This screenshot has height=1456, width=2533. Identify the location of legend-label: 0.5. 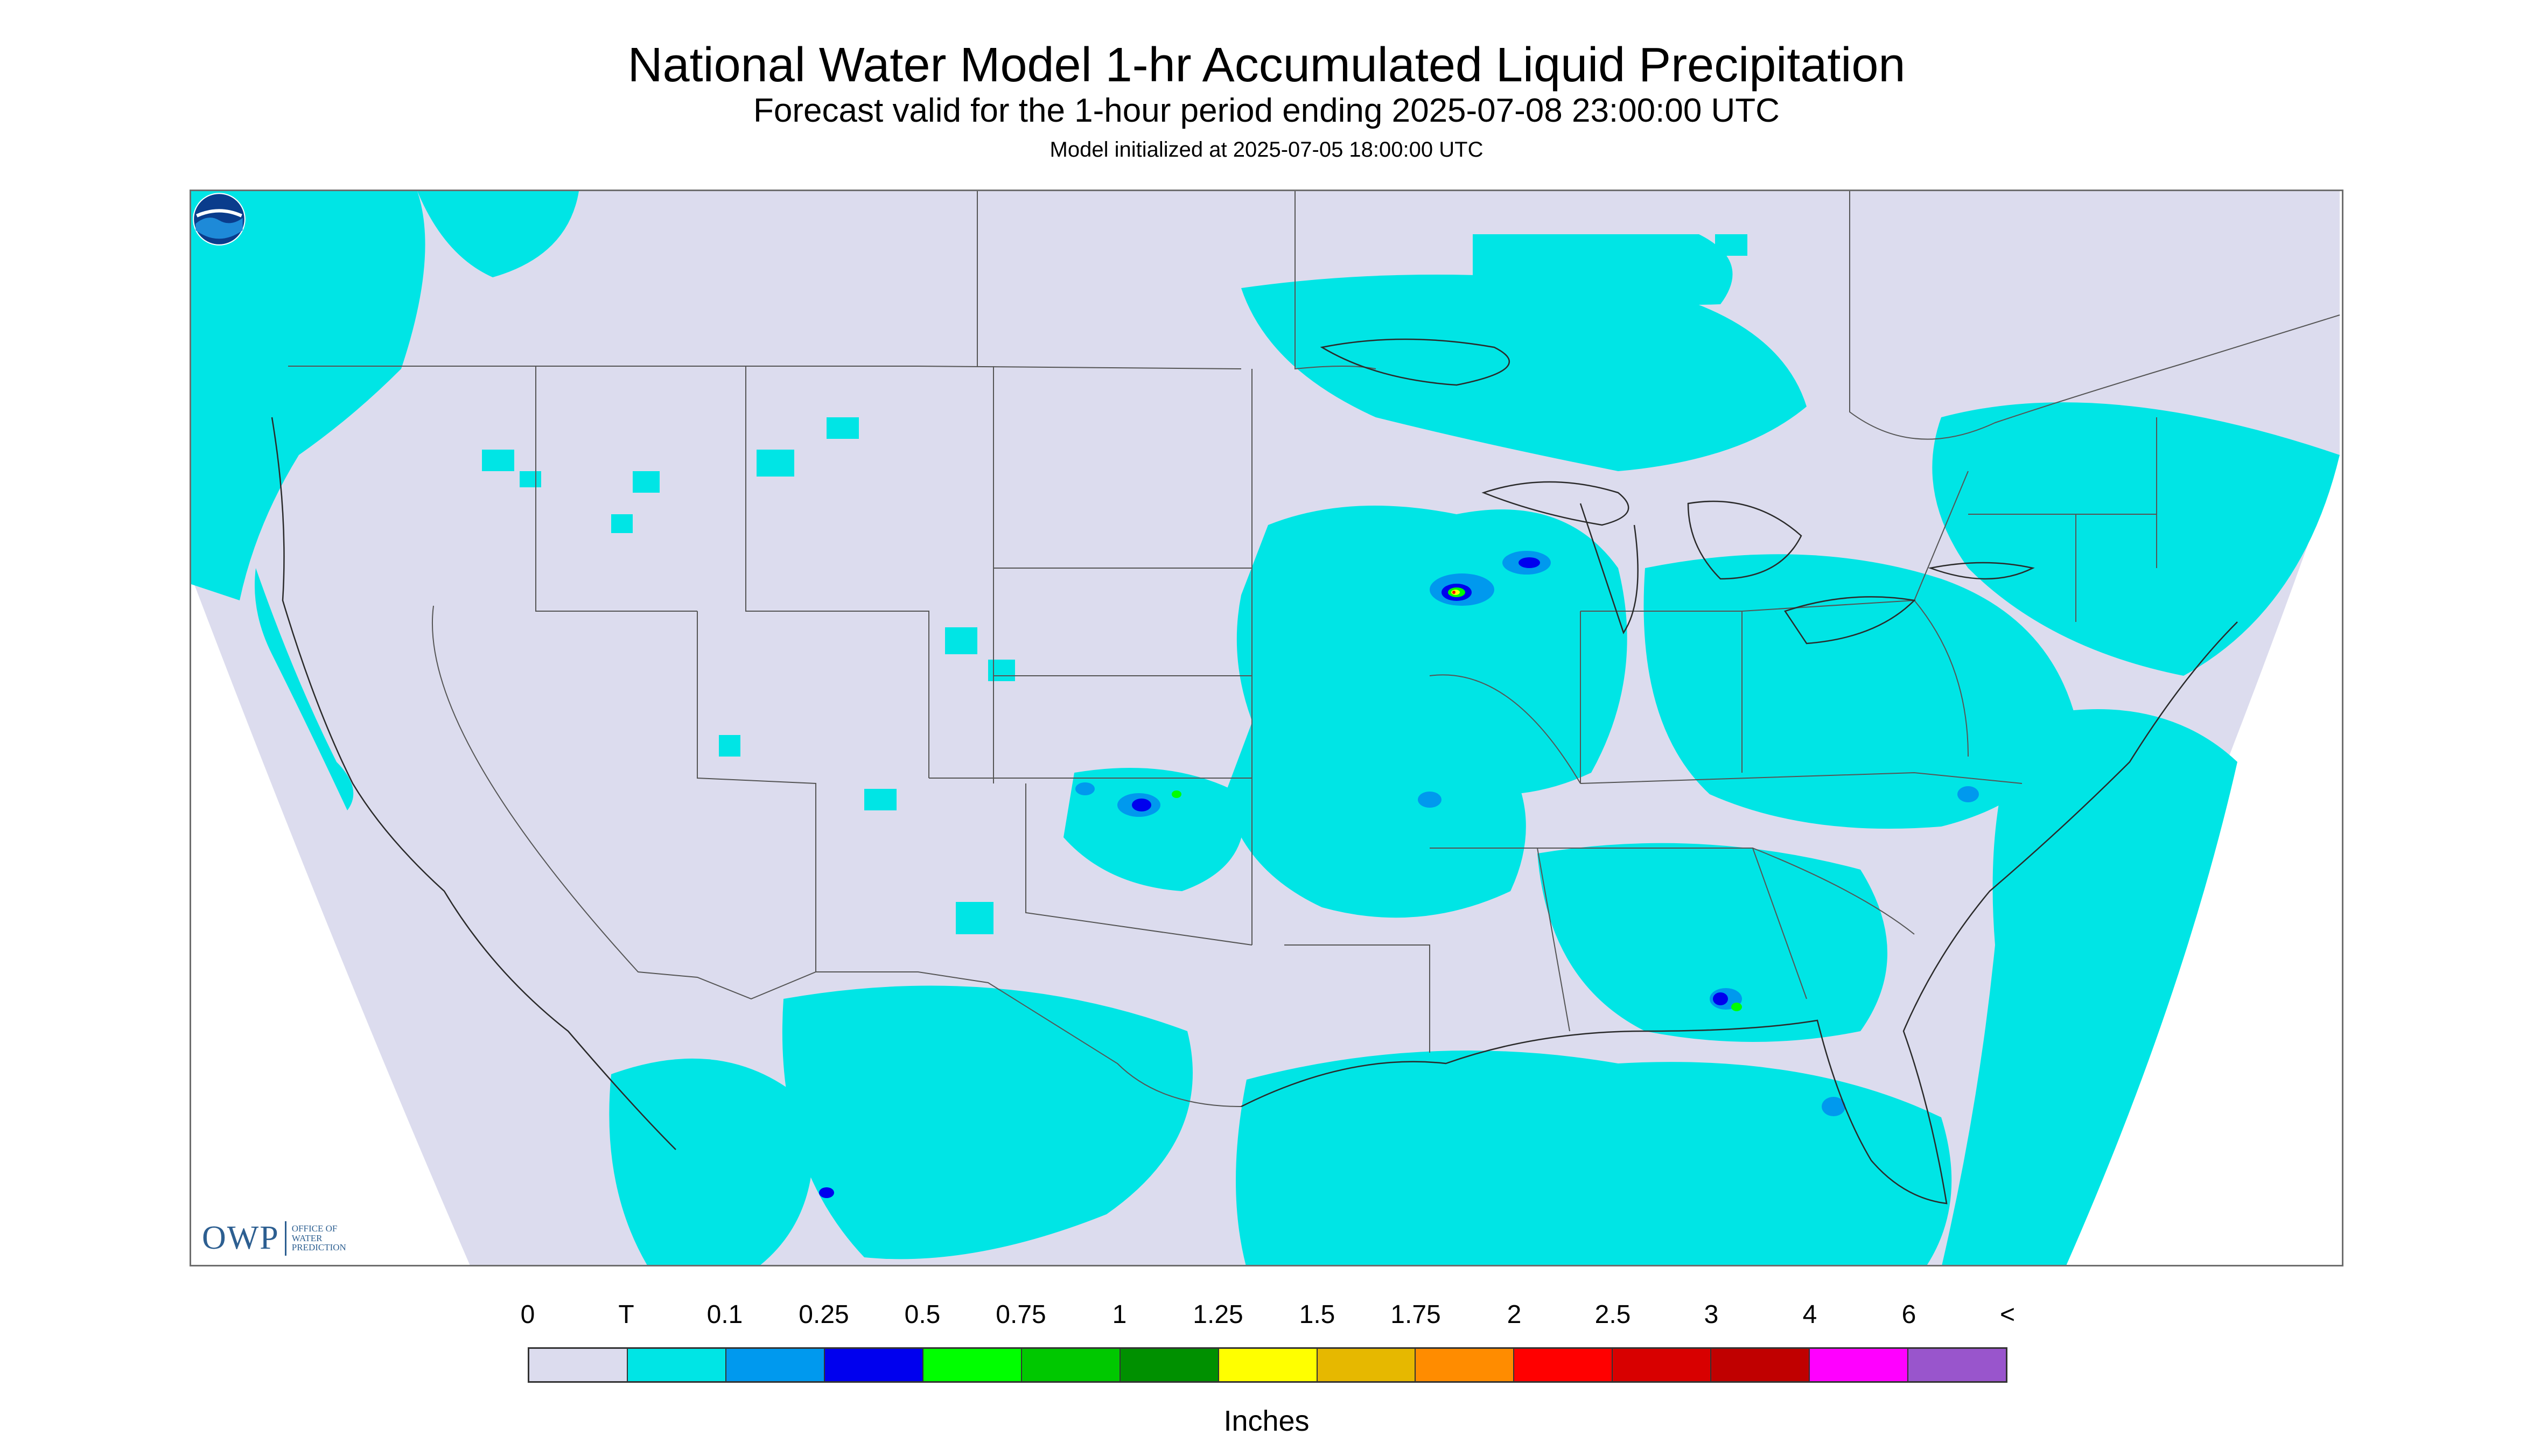
(922, 1314).